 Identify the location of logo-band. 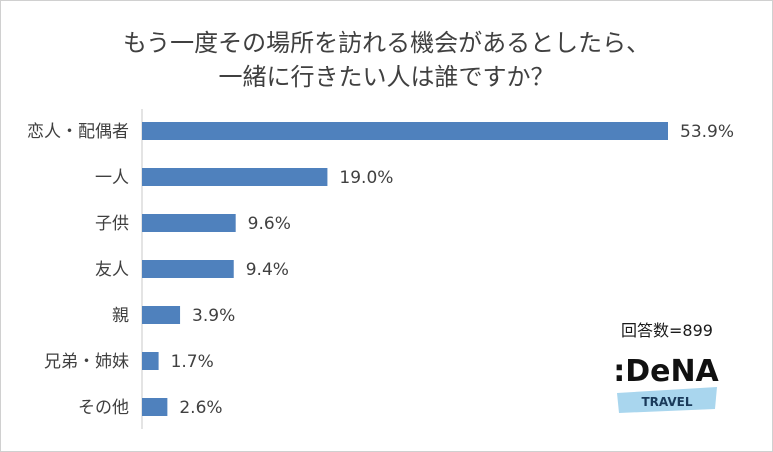
(667, 400).